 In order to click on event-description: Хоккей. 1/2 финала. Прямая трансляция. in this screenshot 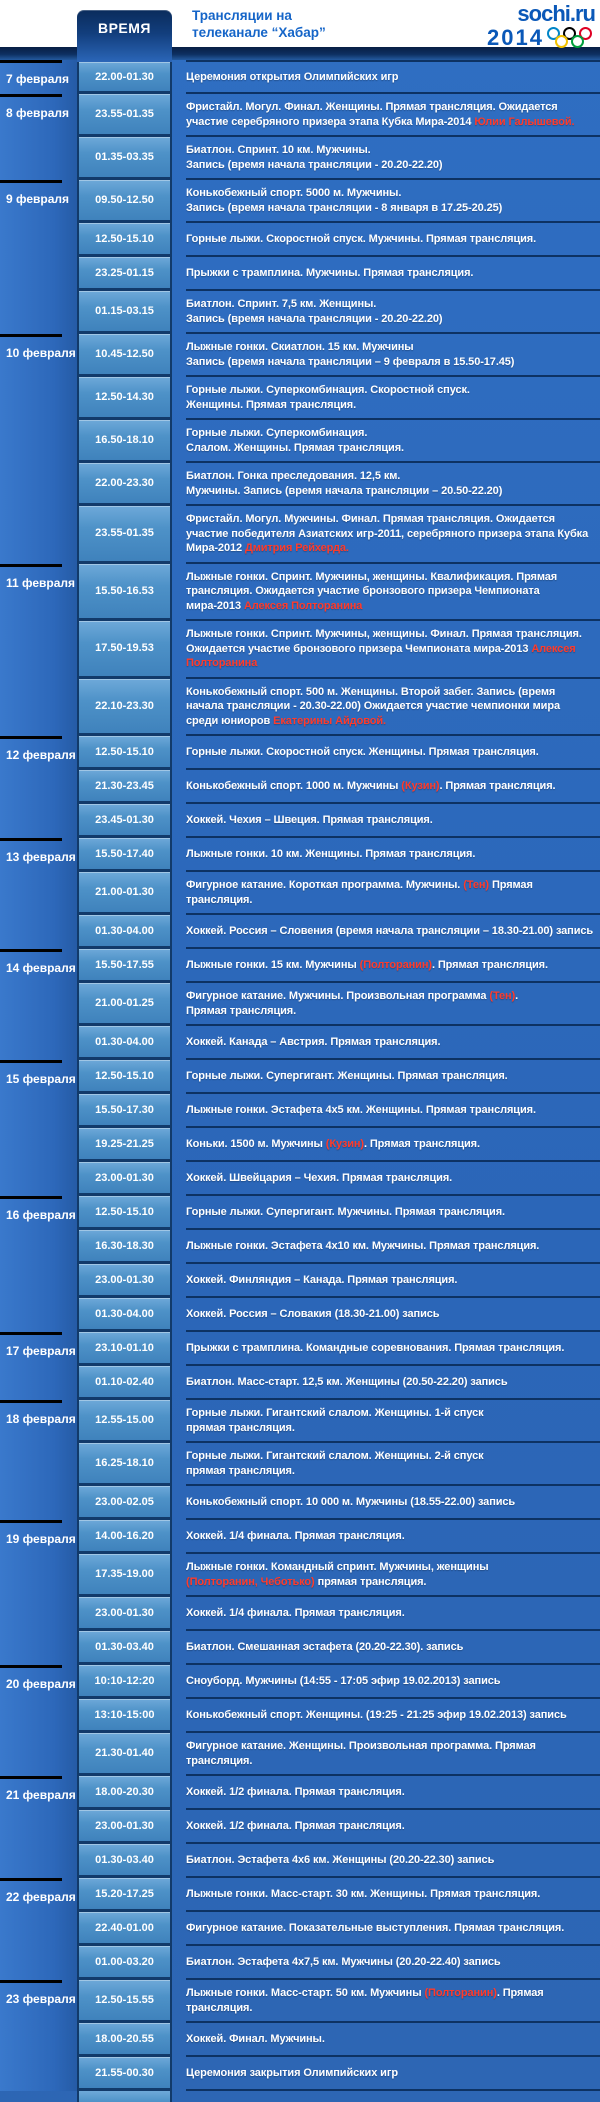, I will do `click(393, 1793)`.